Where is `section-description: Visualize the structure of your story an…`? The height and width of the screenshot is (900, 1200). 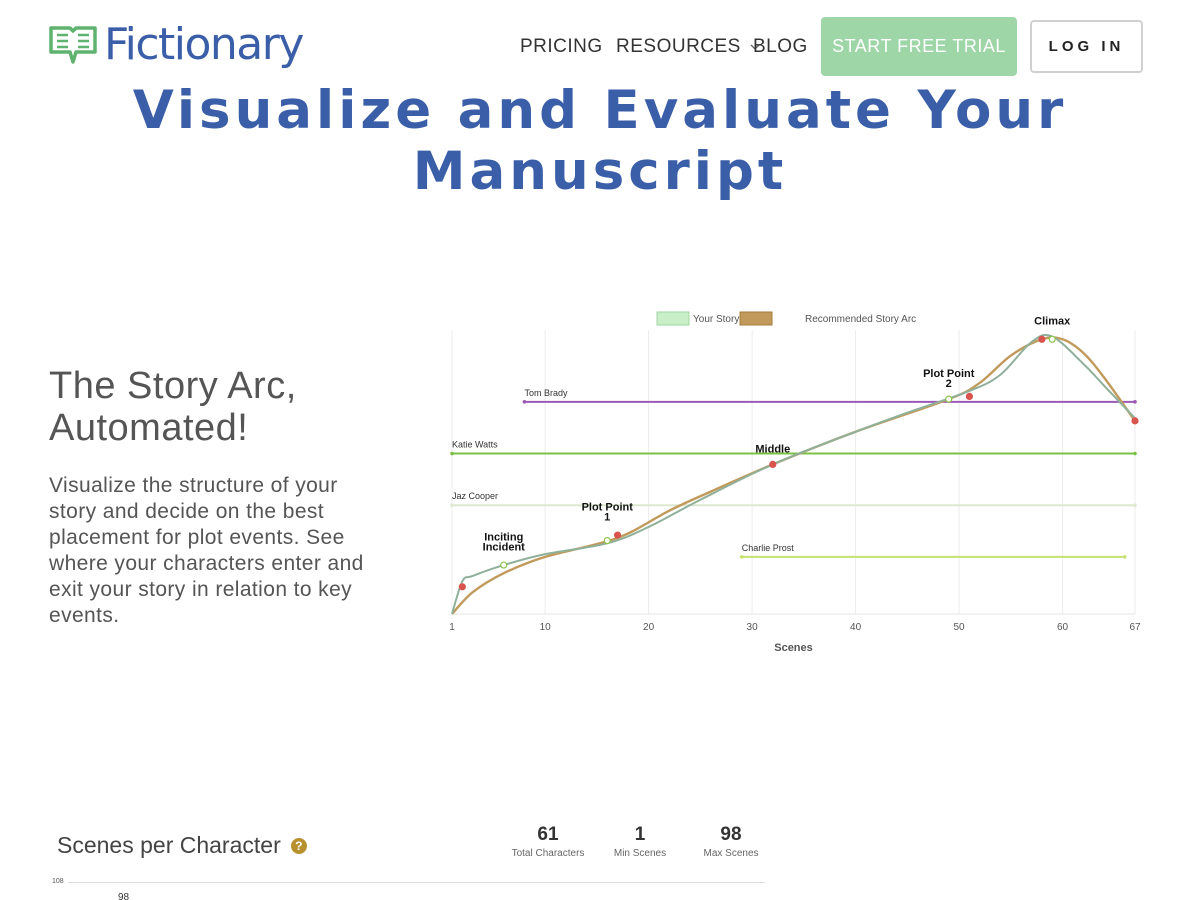
section-description: Visualize the structure of your story an… is located at coordinates (206, 550).